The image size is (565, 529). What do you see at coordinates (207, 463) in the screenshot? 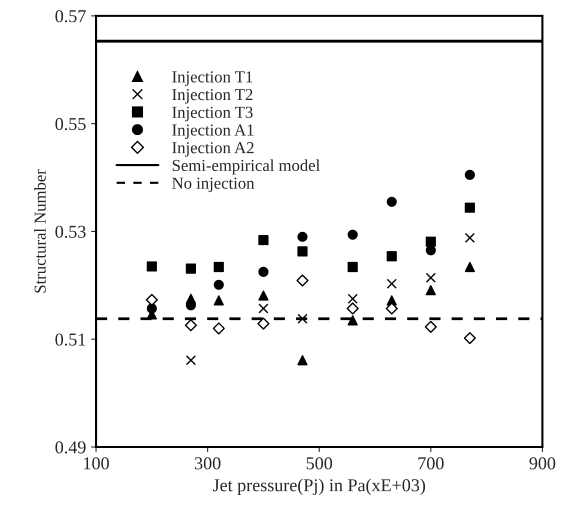
I see `x-tick-label: 300` at bounding box center [207, 463].